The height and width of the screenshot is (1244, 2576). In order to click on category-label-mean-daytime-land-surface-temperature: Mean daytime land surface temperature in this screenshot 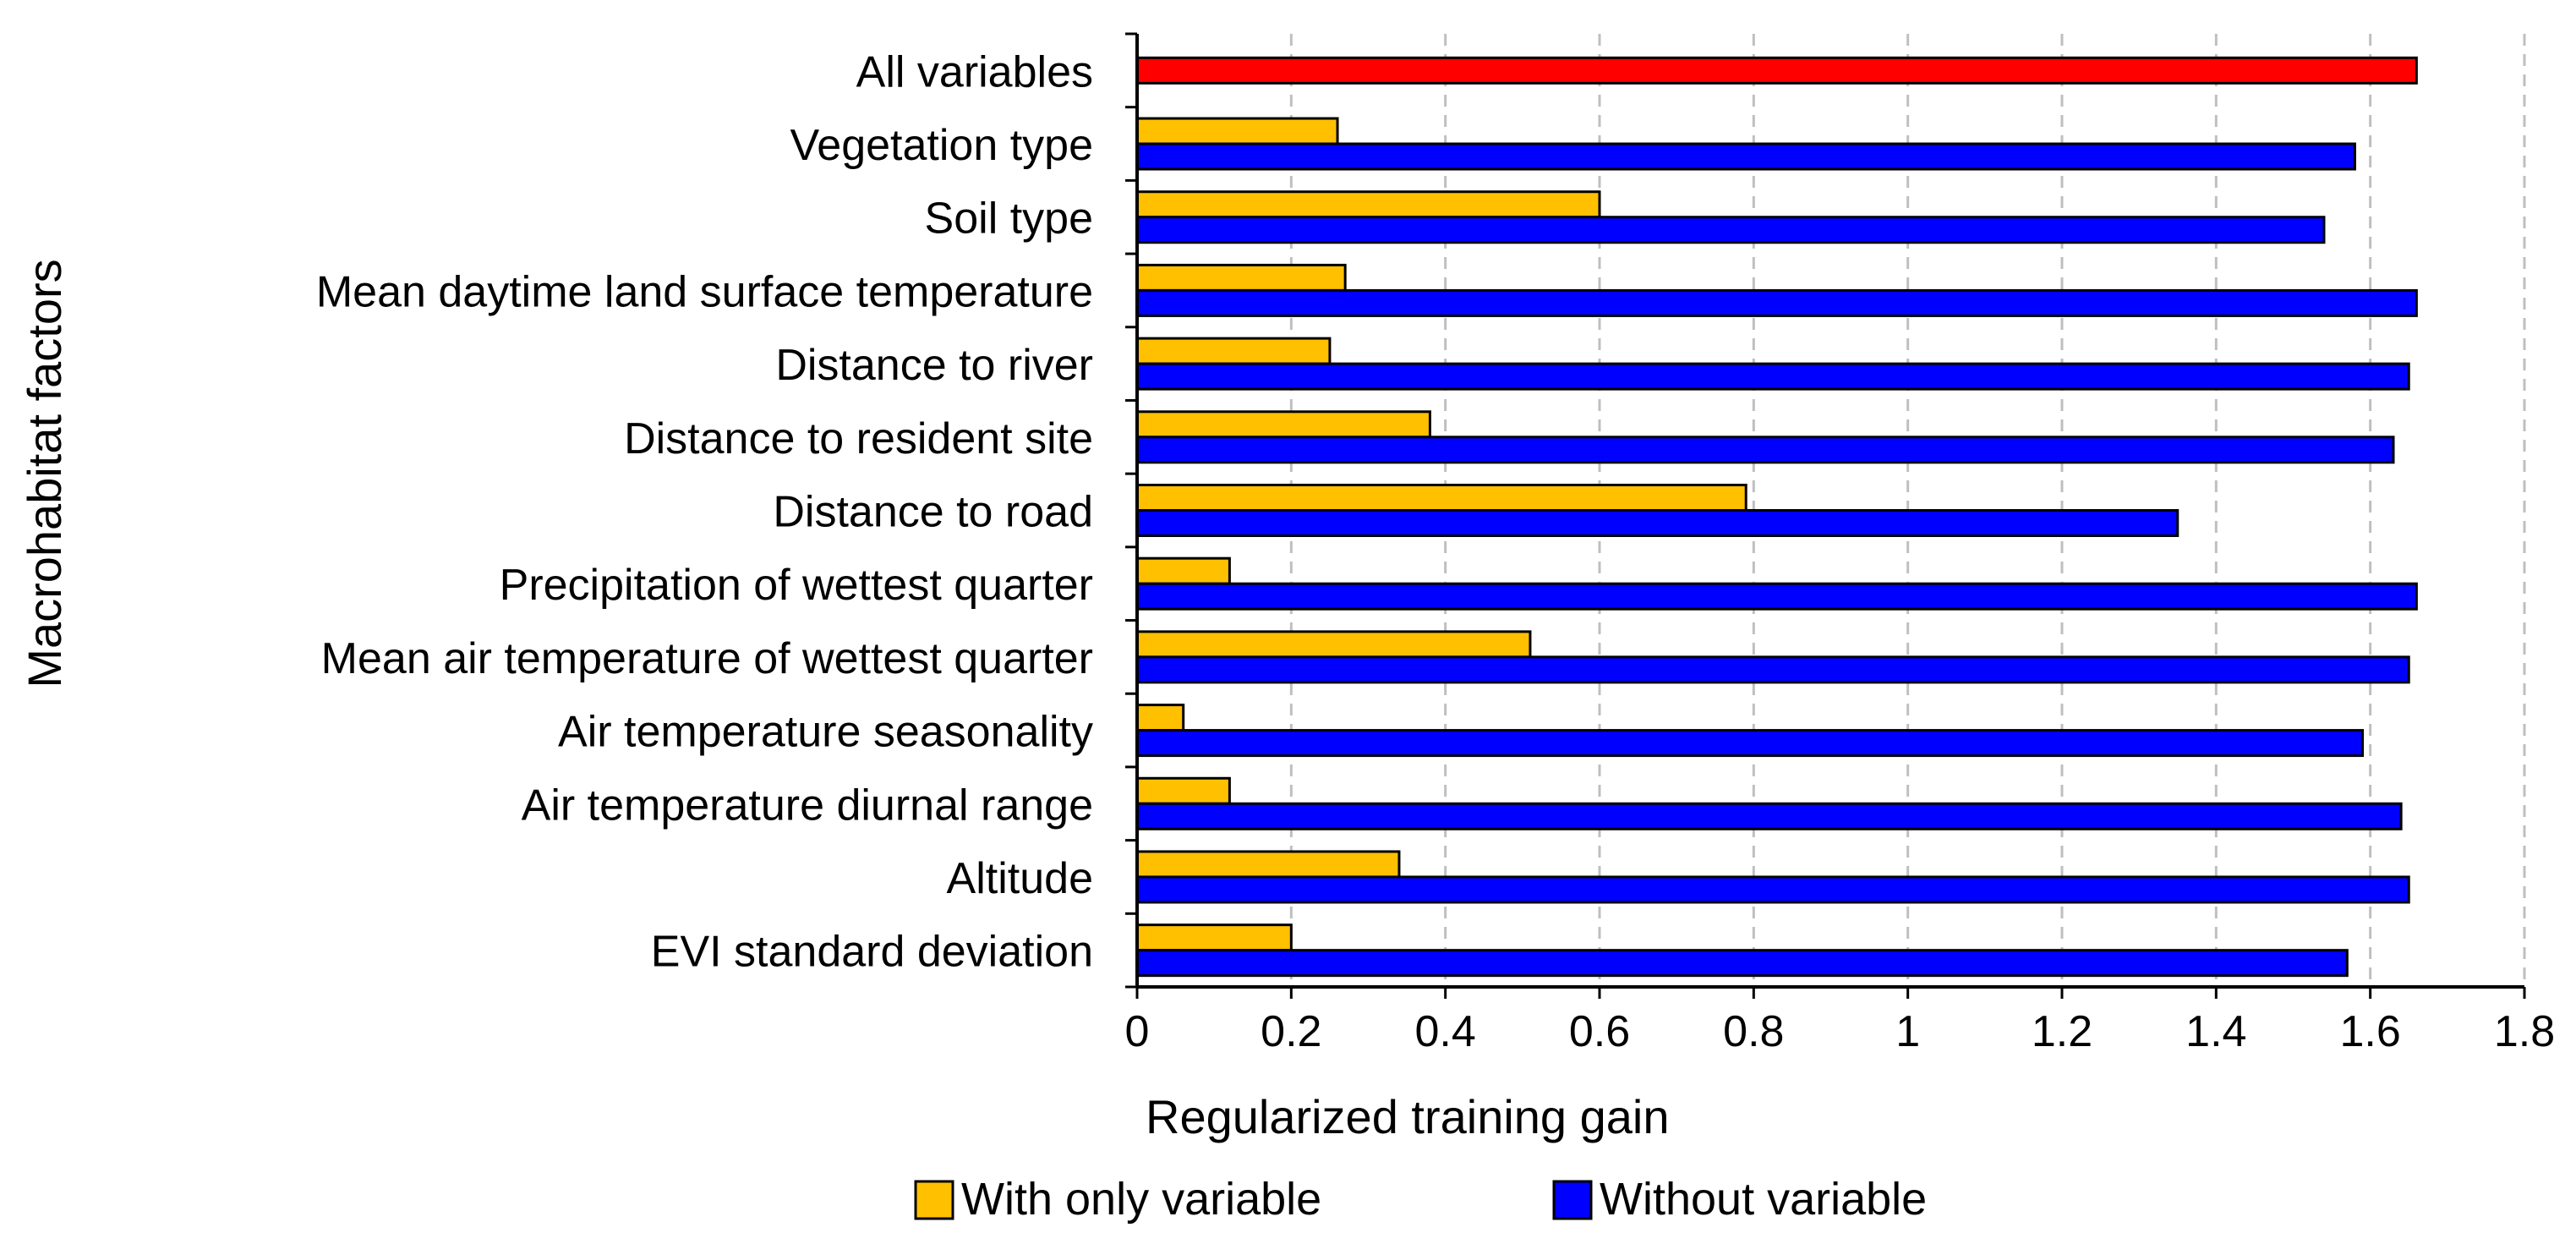, I will do `click(704, 291)`.